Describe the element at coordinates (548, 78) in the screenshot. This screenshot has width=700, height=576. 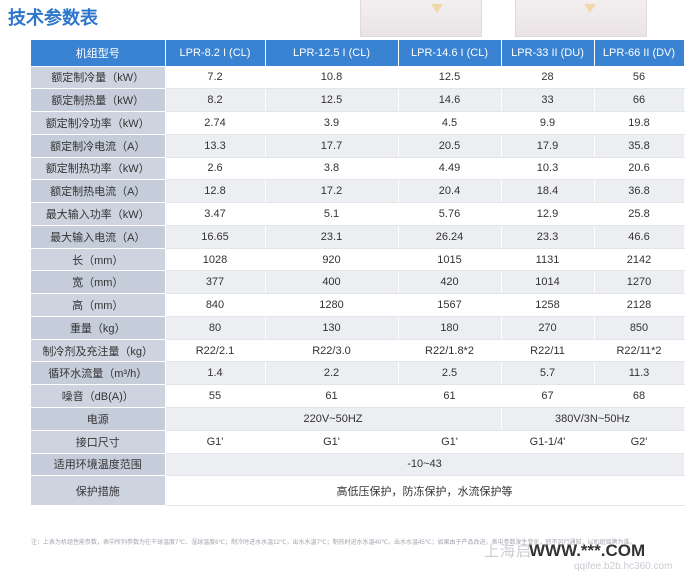
I see `table-cell: 28` at that location.